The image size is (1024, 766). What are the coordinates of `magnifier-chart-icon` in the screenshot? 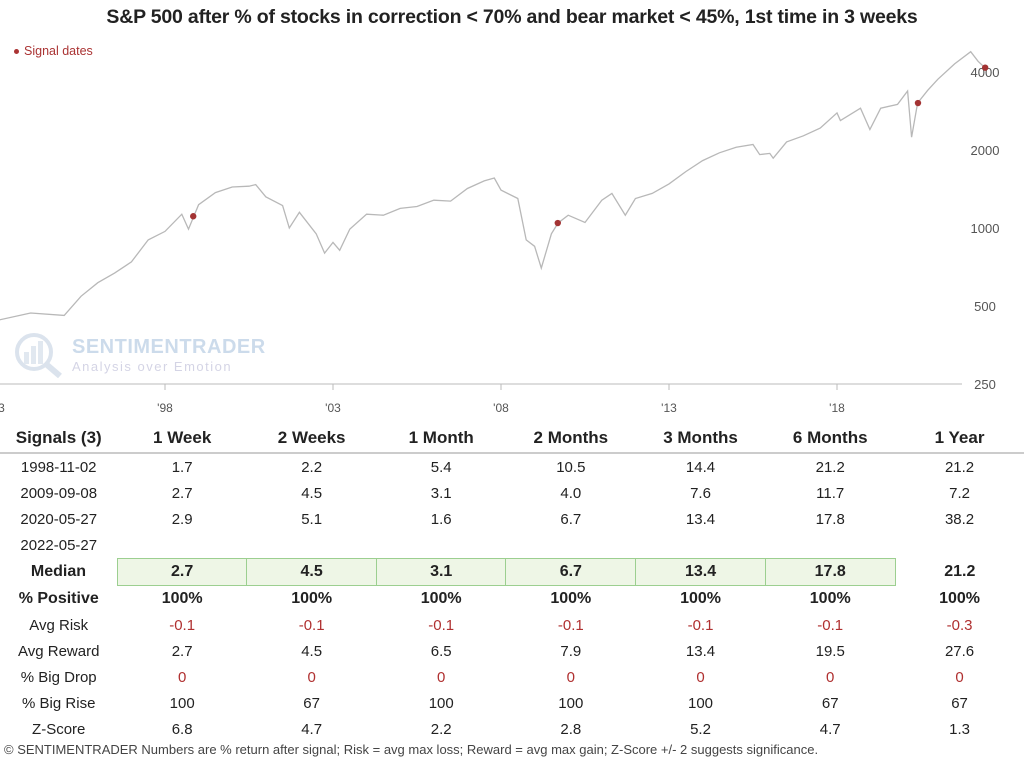 It's located at (38, 355).